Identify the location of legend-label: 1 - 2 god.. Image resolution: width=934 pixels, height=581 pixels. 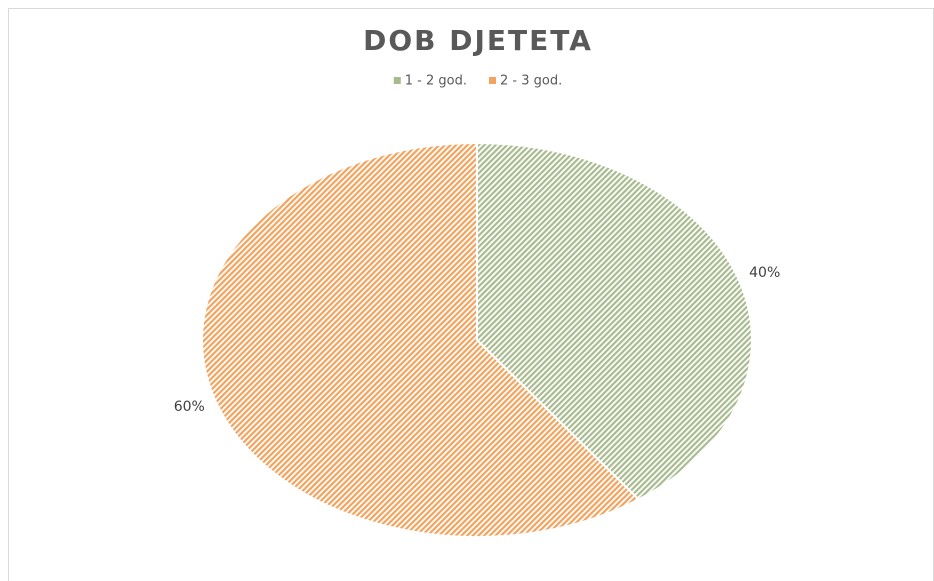
(436, 81).